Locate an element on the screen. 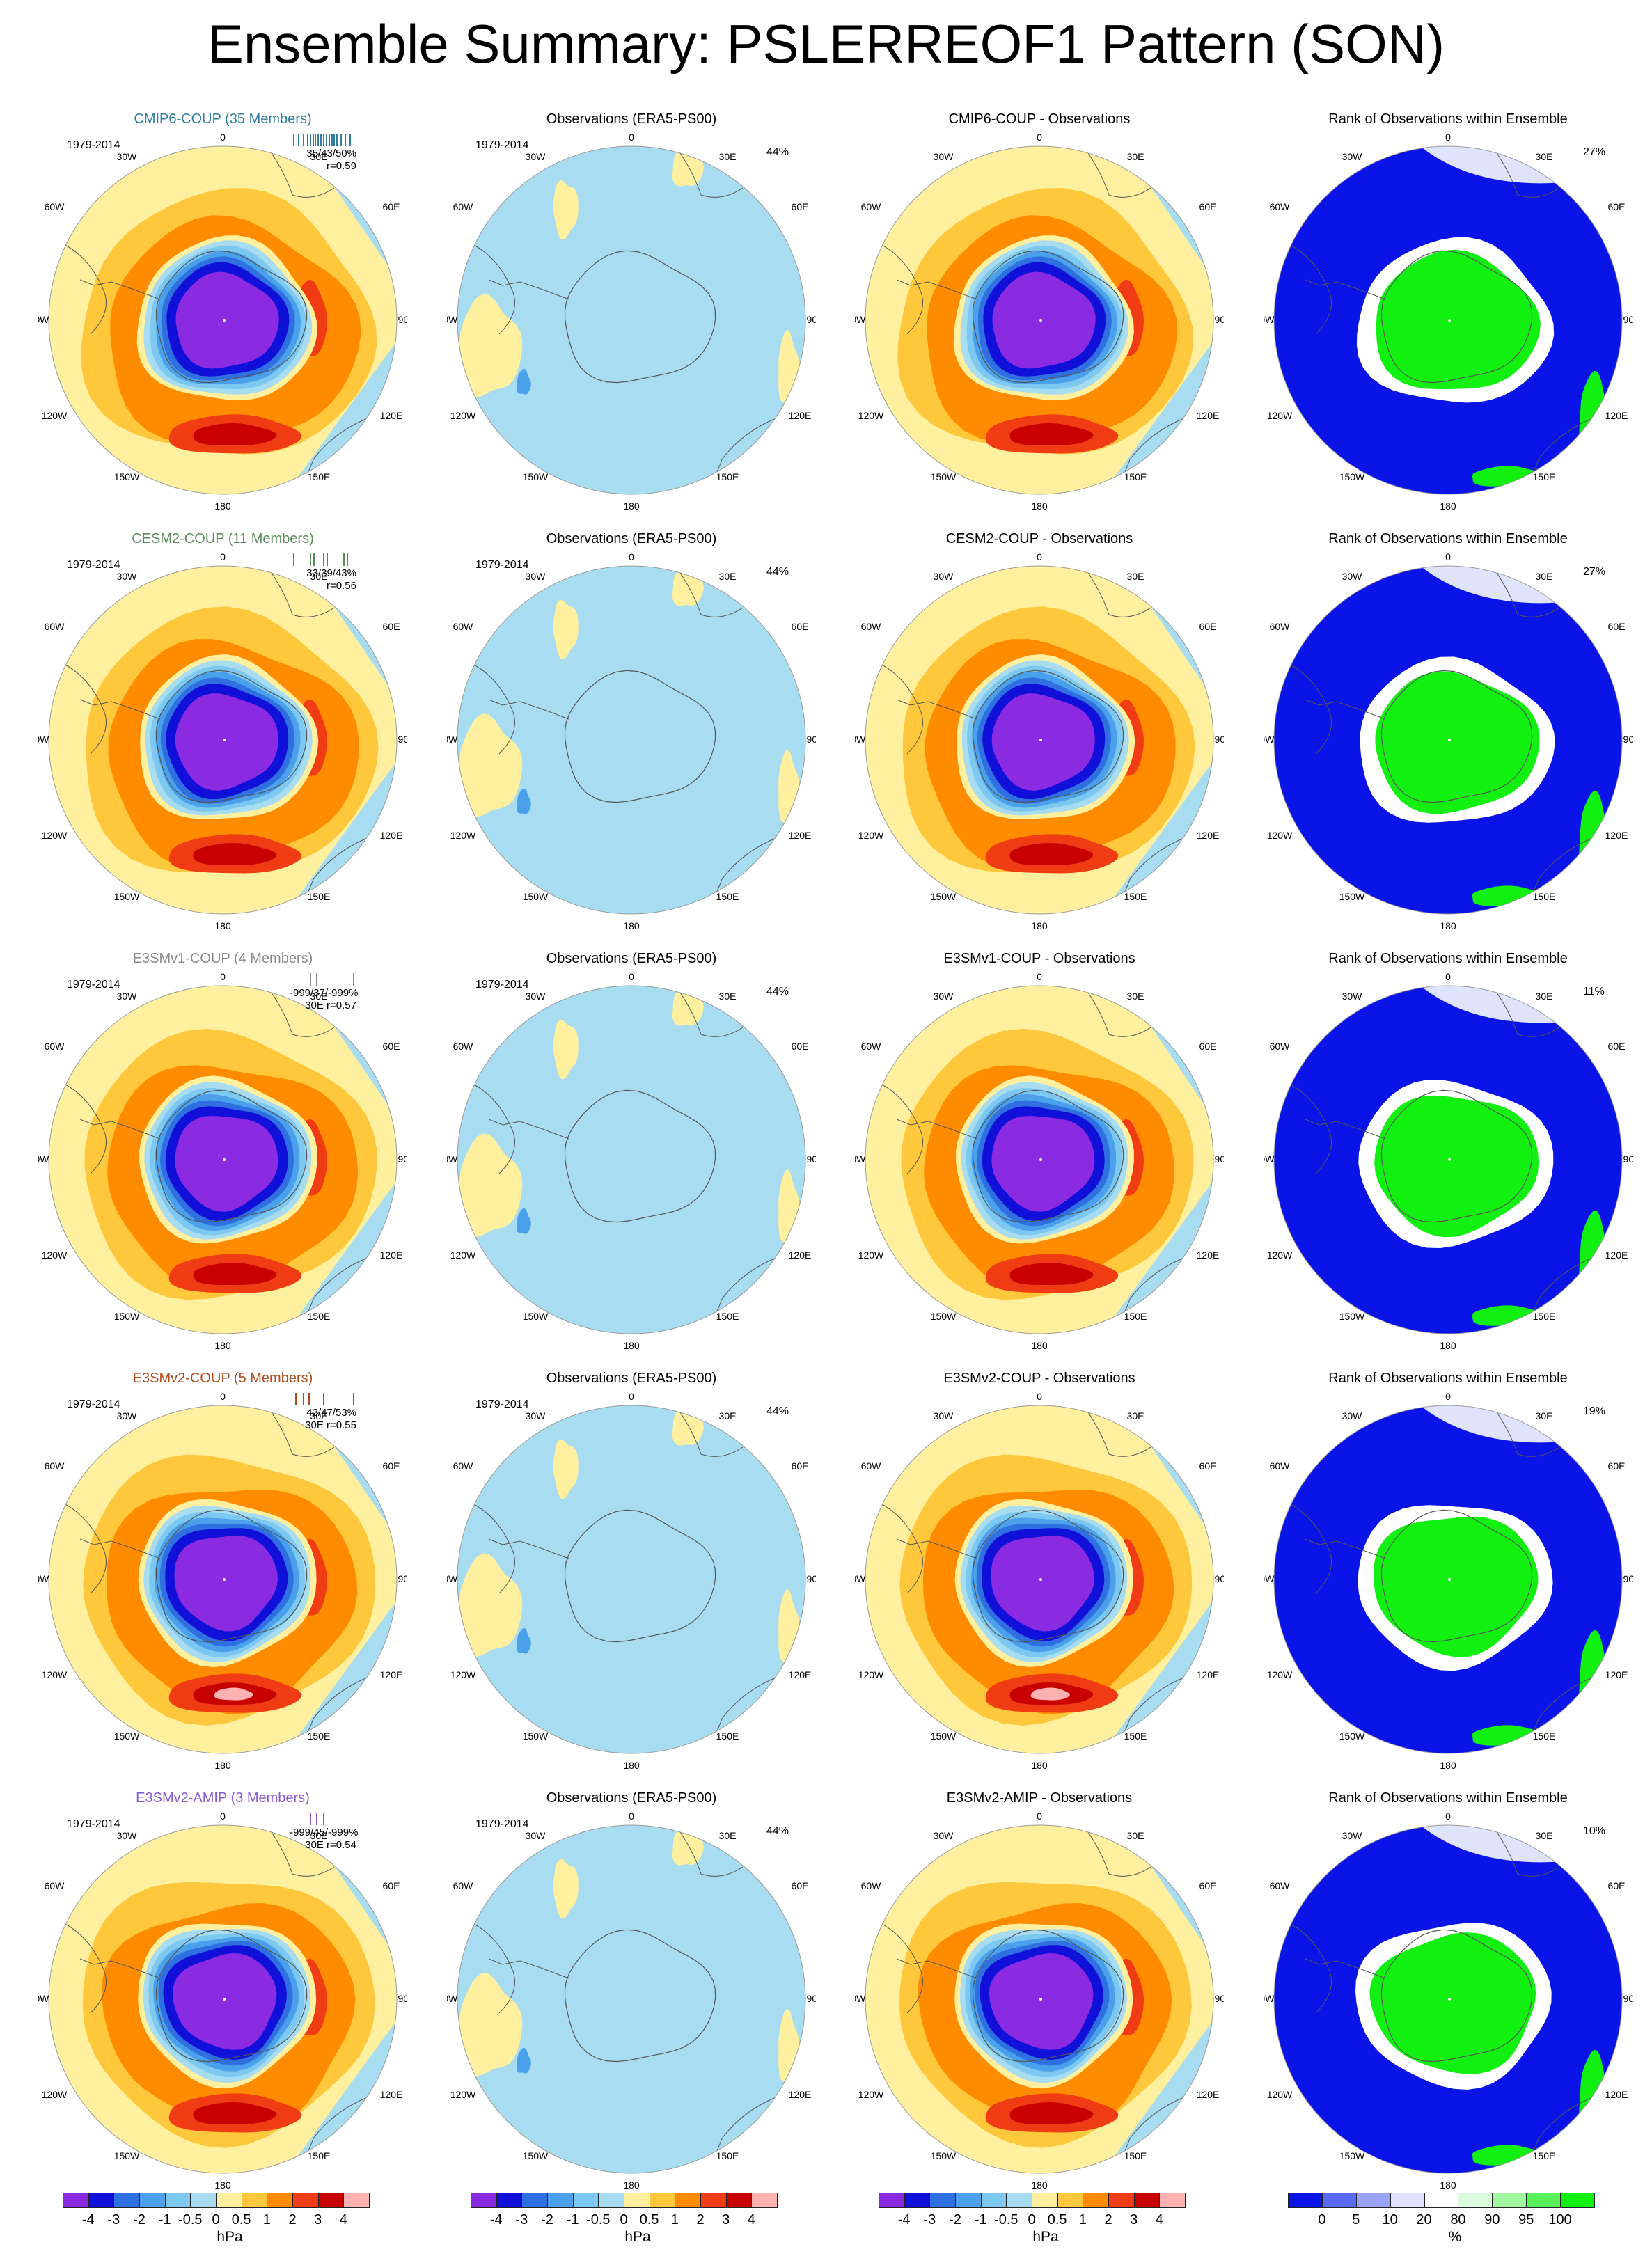  colorbar-tick-label: 100 is located at coordinates (1560, 2219).